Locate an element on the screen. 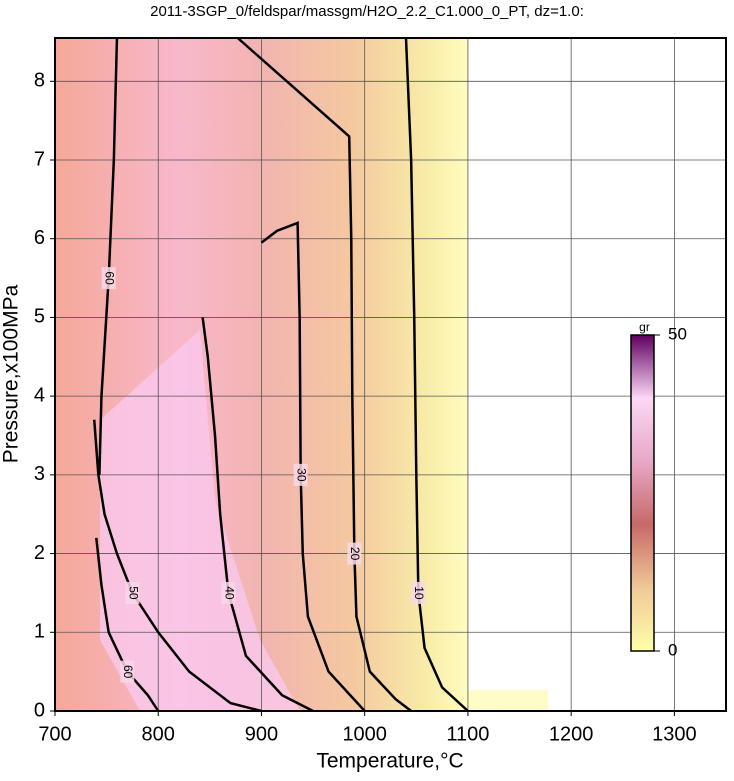 This screenshot has height=781, width=734. y-tick-label: 8 is located at coordinates (39, 81).